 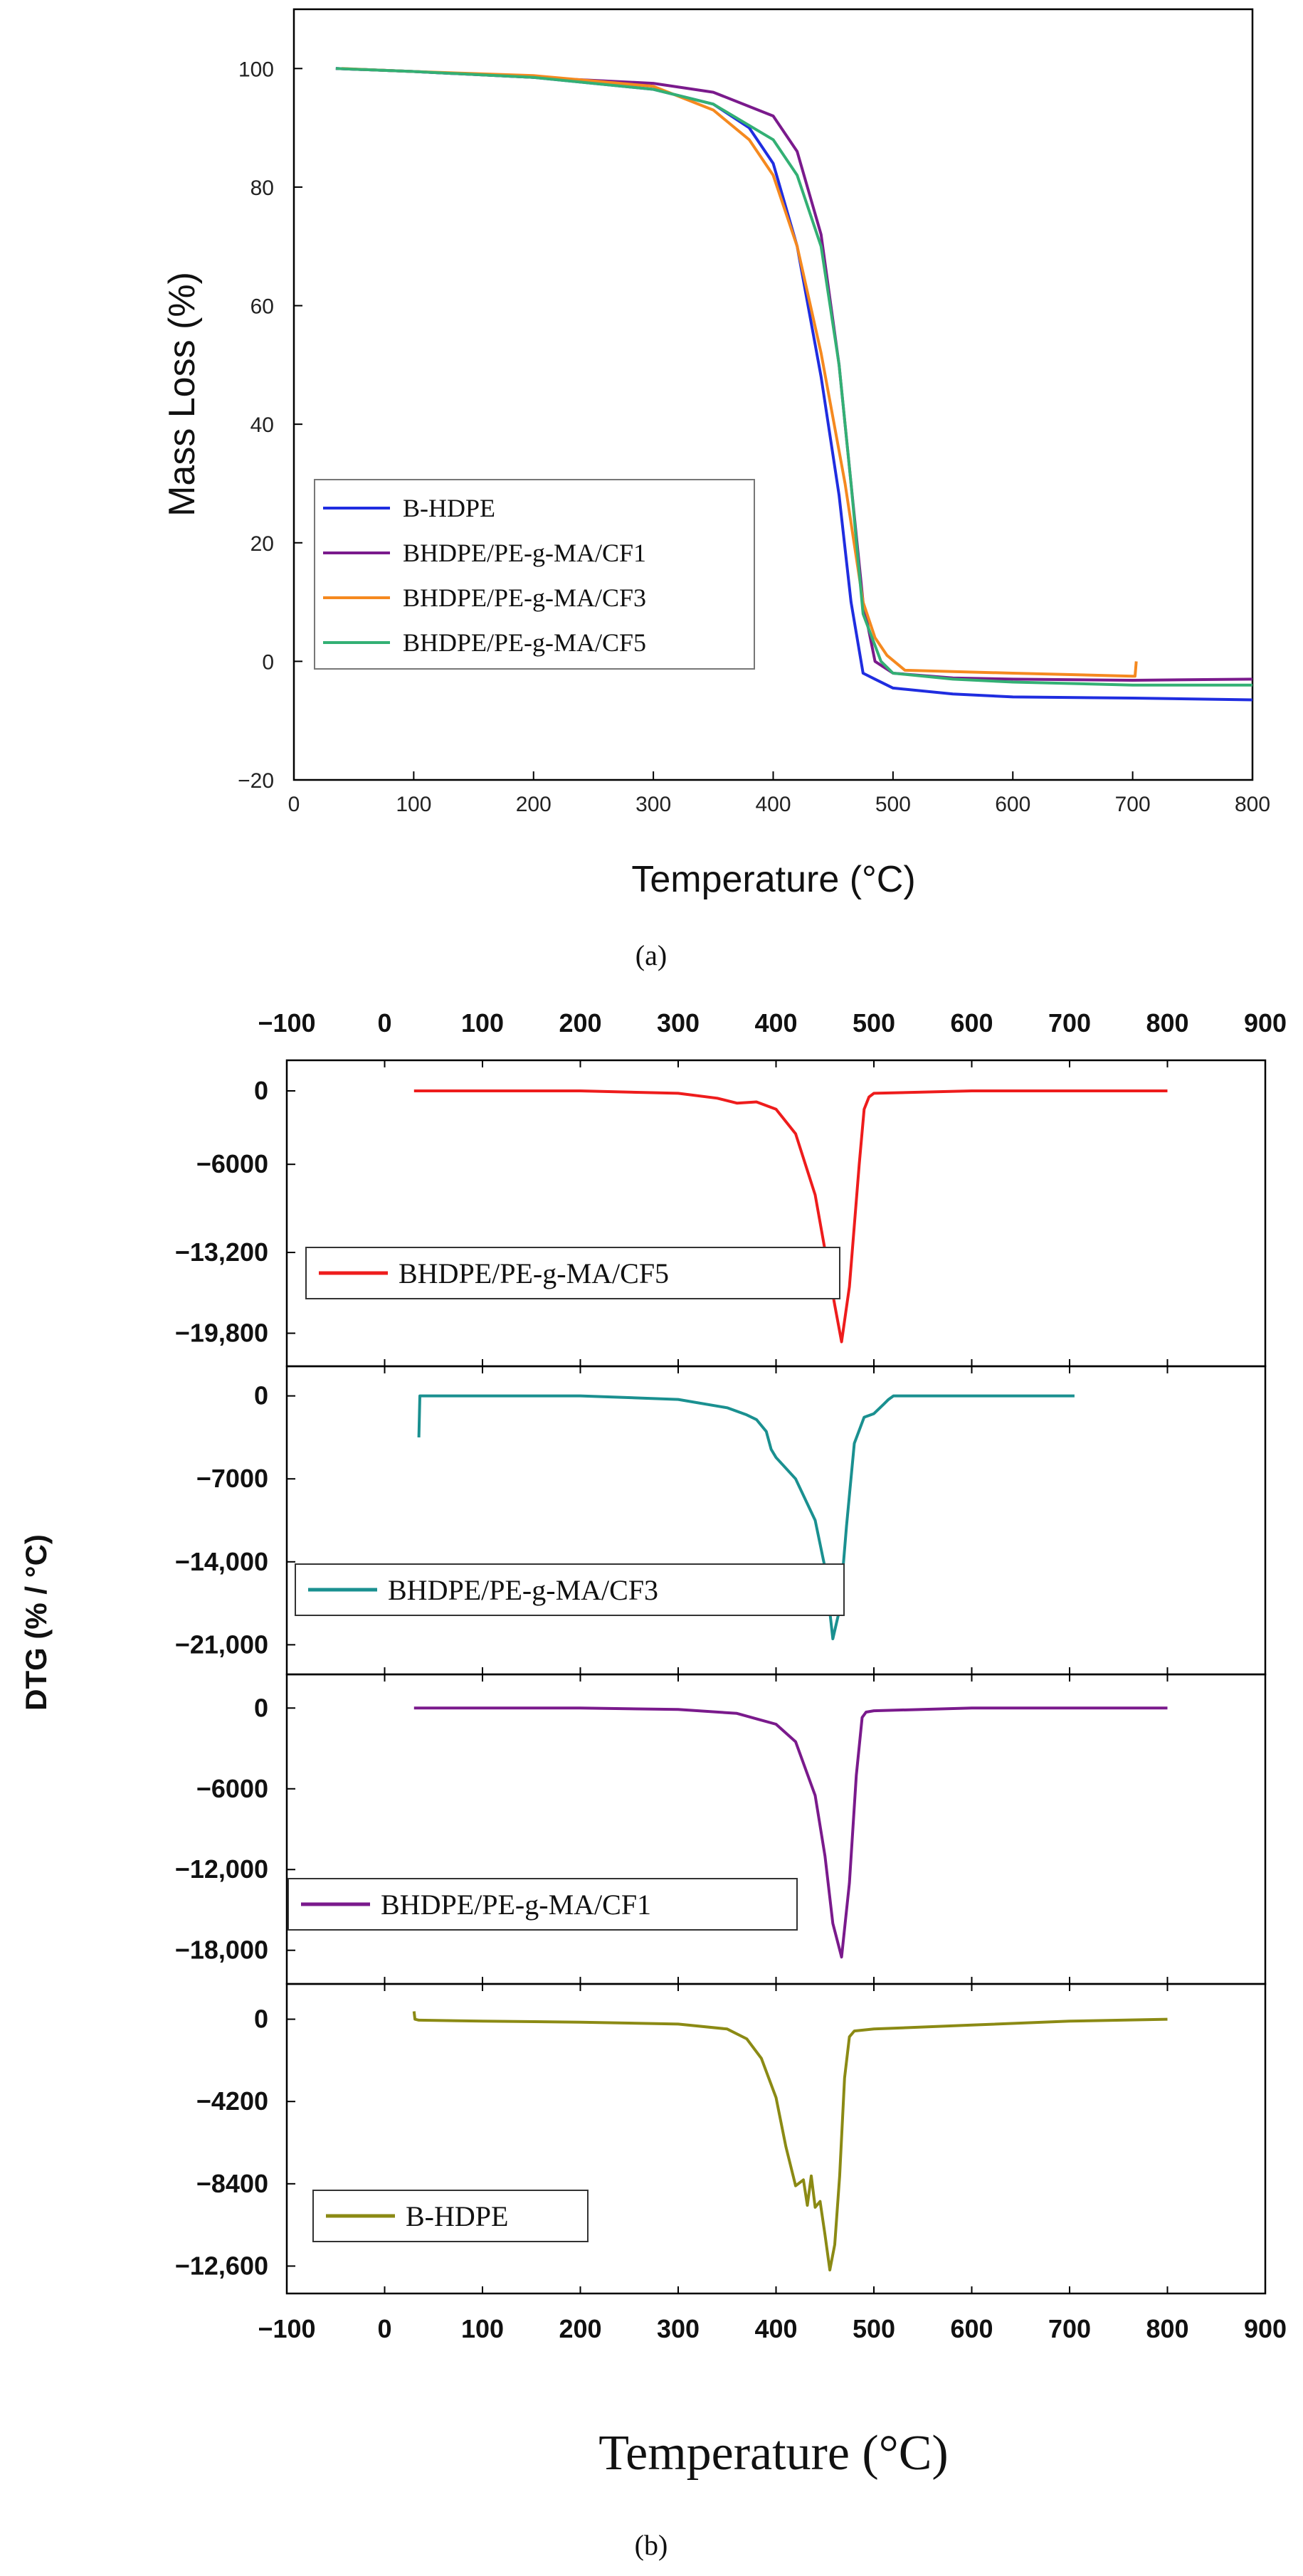 What do you see at coordinates (221, 1252) in the screenshot?
I see `chart-b-ytick-label: −13,200` at bounding box center [221, 1252].